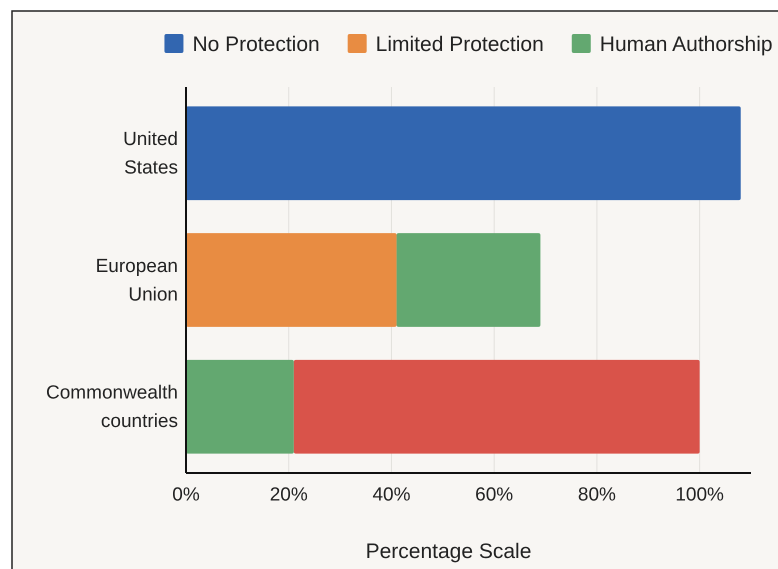 This screenshot has width=778, height=569. Describe the element at coordinates (699, 495) in the screenshot. I see `x-tick-label: 100%` at that location.